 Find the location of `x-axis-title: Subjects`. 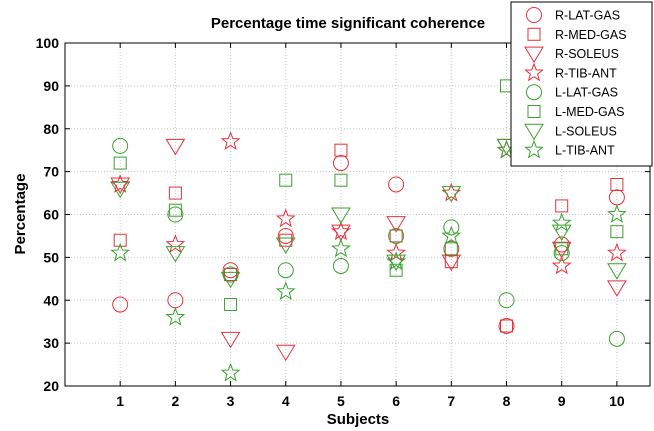

x-axis-title: Subjects is located at coordinates (358, 419).